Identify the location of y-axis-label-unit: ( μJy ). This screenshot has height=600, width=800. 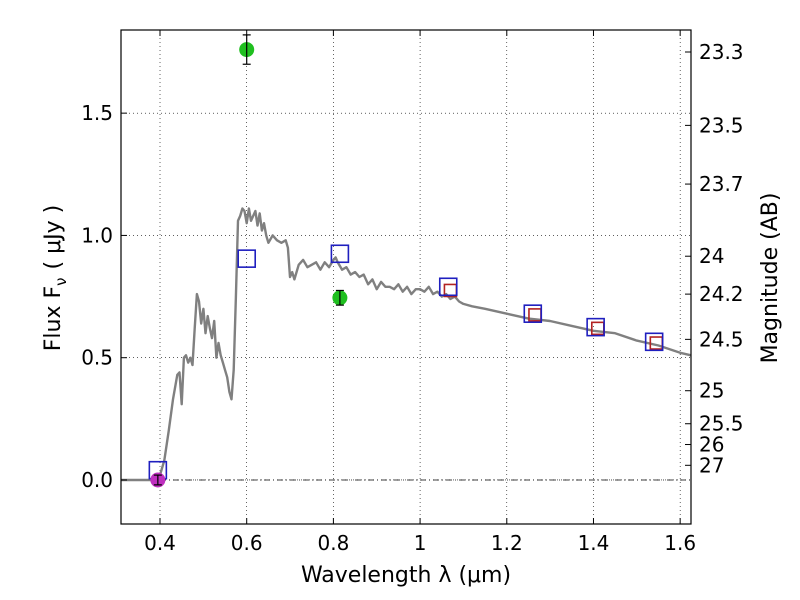
(53, 237).